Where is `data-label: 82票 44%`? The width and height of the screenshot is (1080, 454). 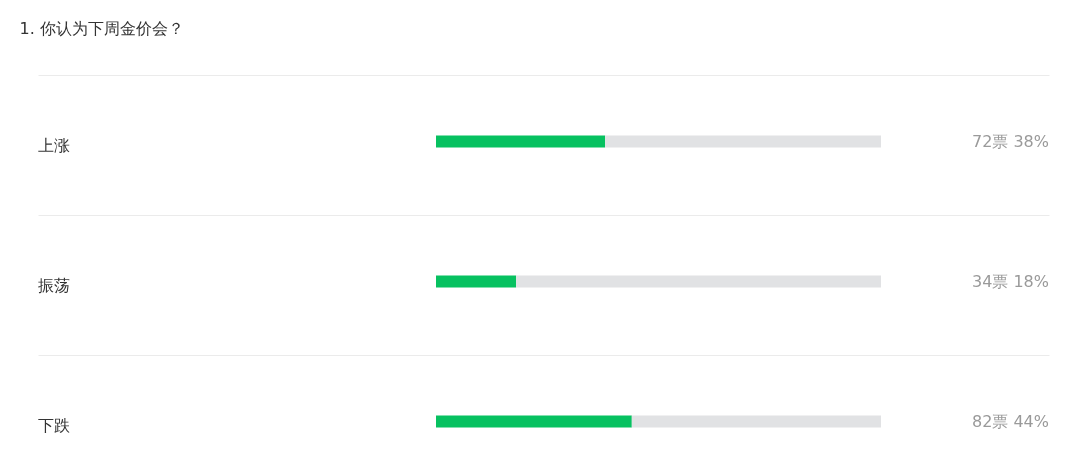 data-label: 82票 44% is located at coordinates (1010, 421).